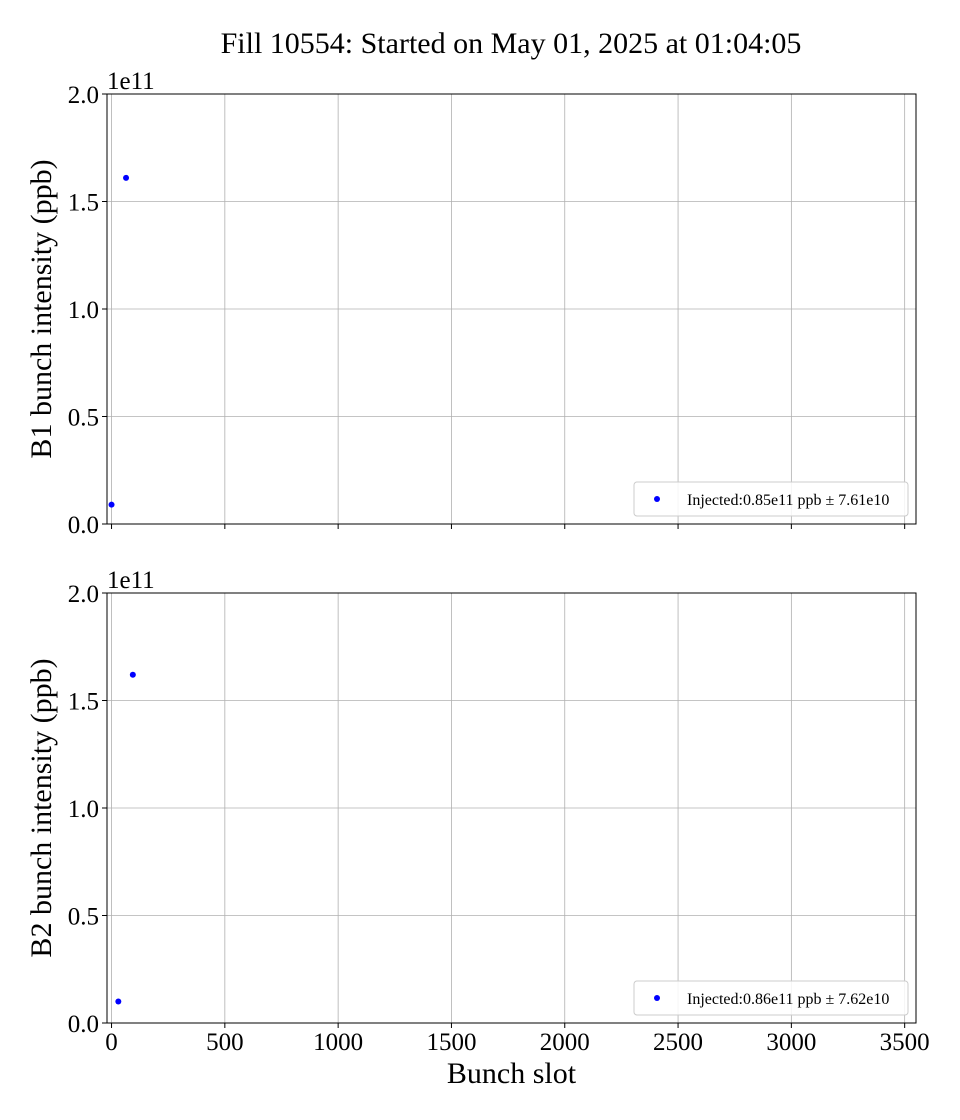  I want to click on x-tick-label: 1000, so click(338, 1042).